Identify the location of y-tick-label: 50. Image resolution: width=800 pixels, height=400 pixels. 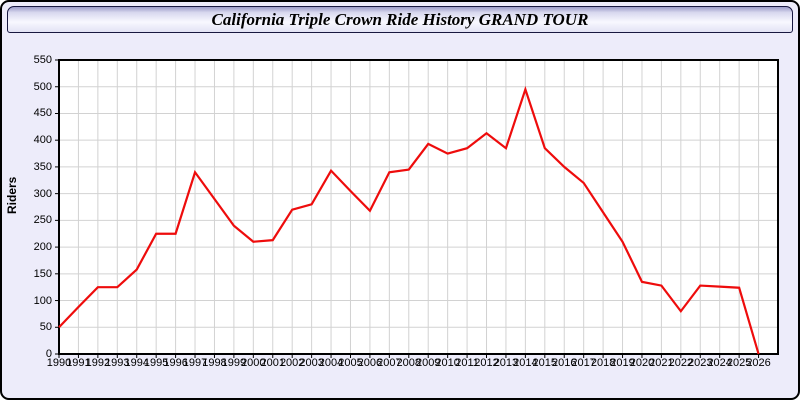
(45, 327).